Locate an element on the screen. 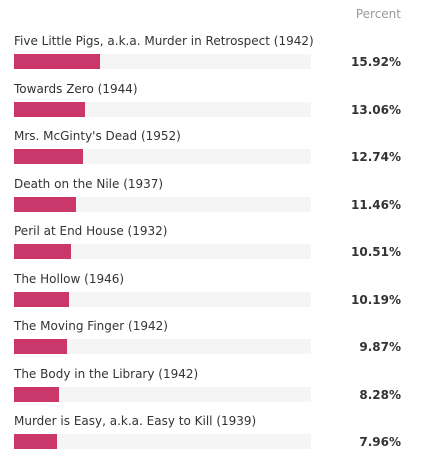 The width and height of the screenshot is (423, 462). percent-column-header: Percent is located at coordinates (378, 14).